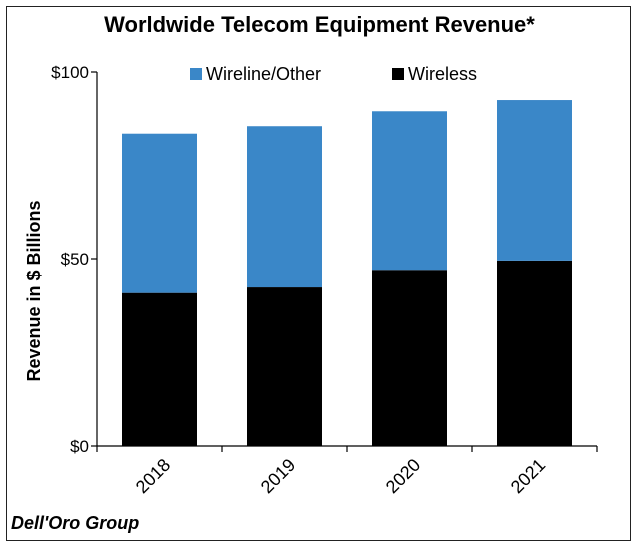  I want to click on bar-wireless-2020, so click(409, 358).